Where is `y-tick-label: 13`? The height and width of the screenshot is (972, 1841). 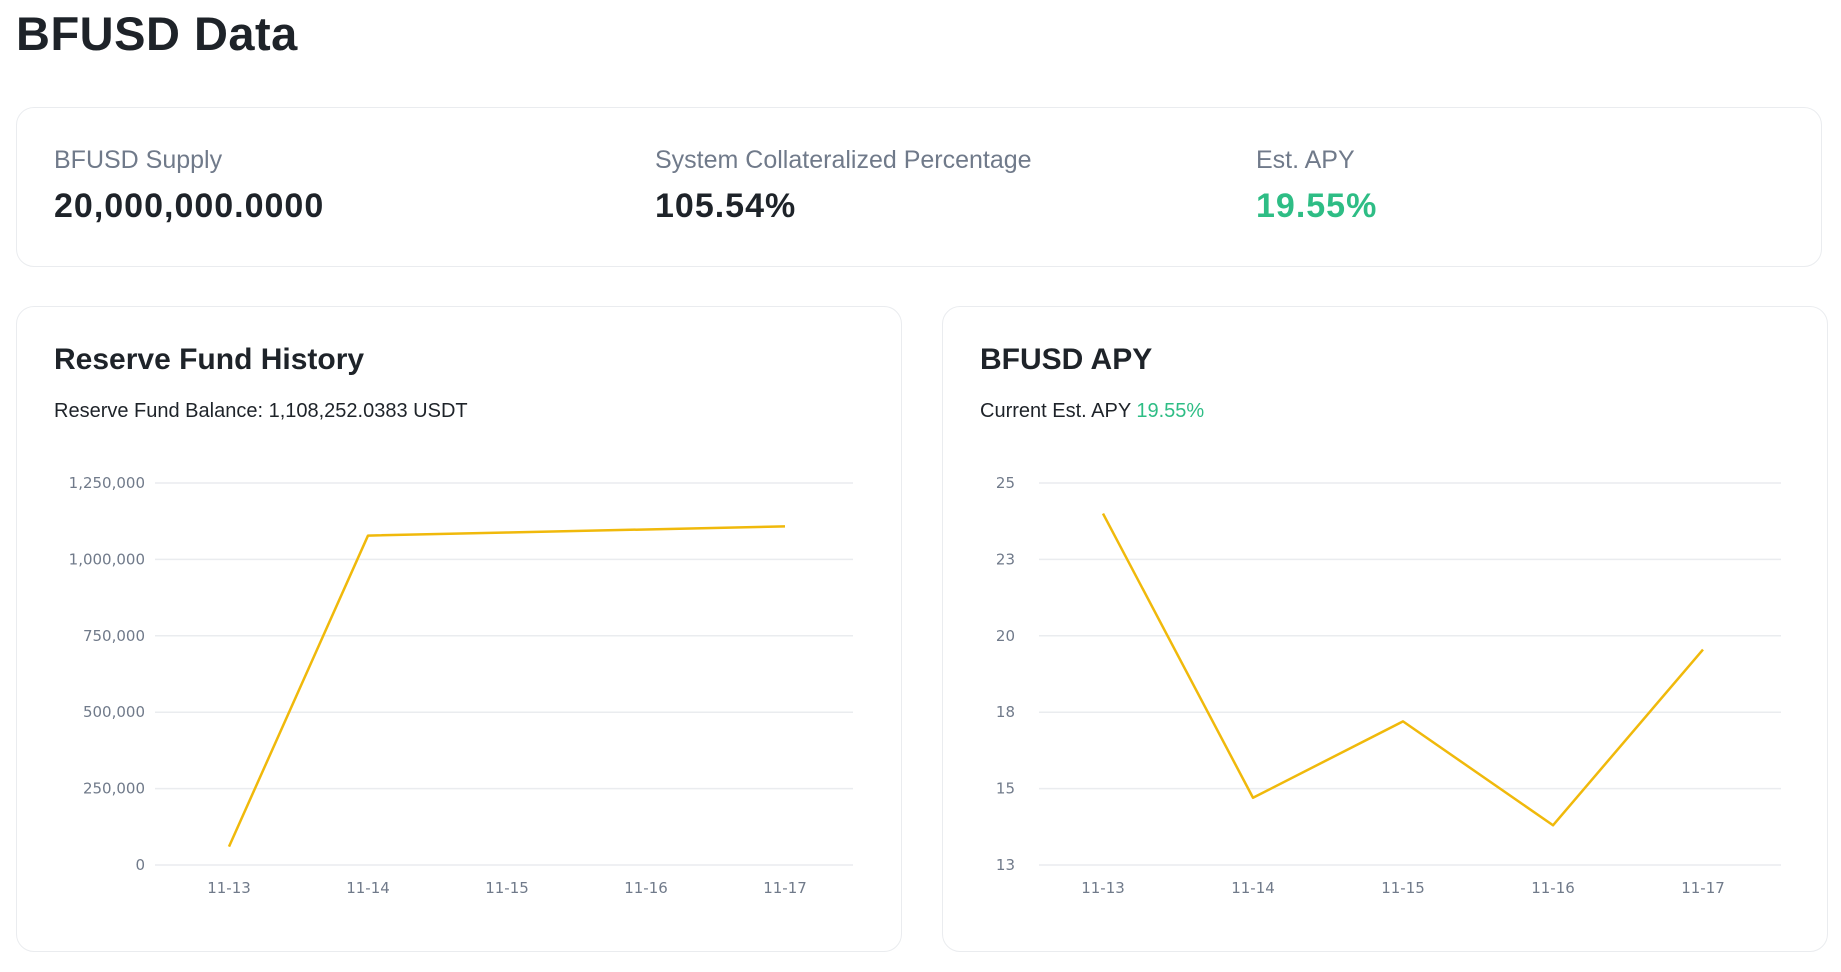
y-tick-label: 13 is located at coordinates (1005, 865).